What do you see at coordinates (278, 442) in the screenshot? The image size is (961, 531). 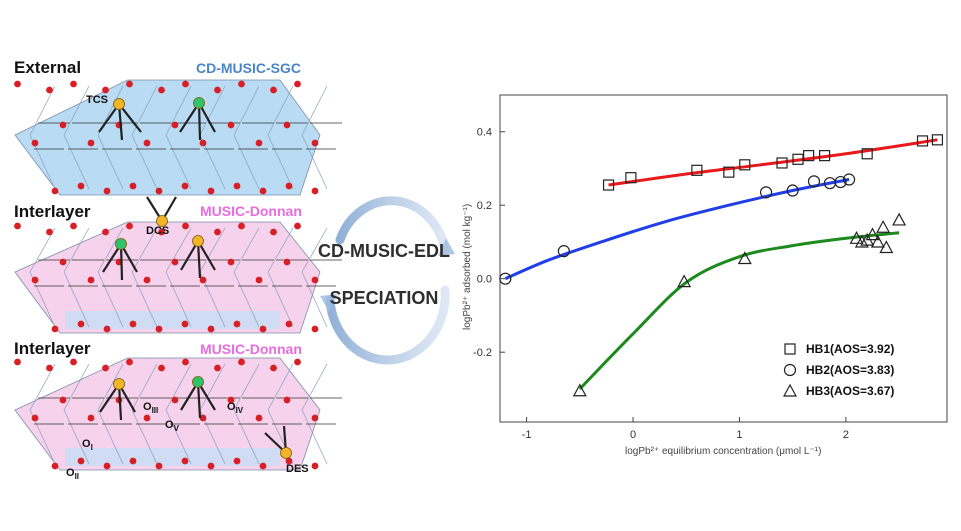 I see `des-site` at bounding box center [278, 442].